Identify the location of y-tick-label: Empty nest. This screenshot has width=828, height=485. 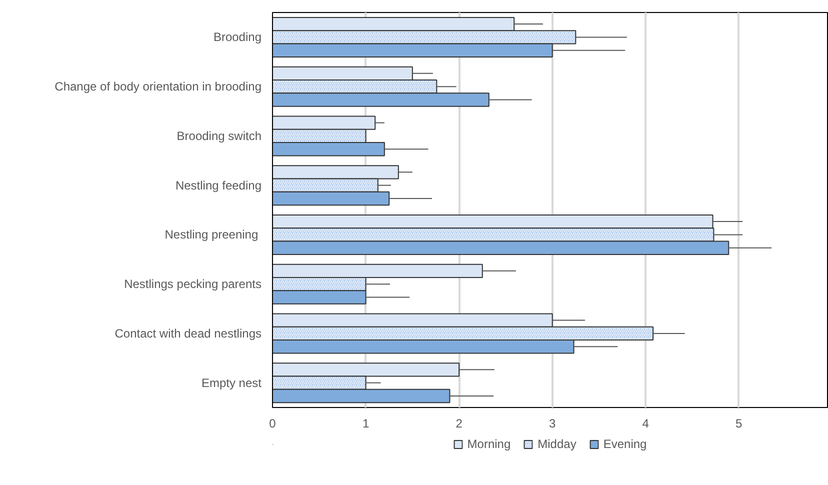
(231, 383).